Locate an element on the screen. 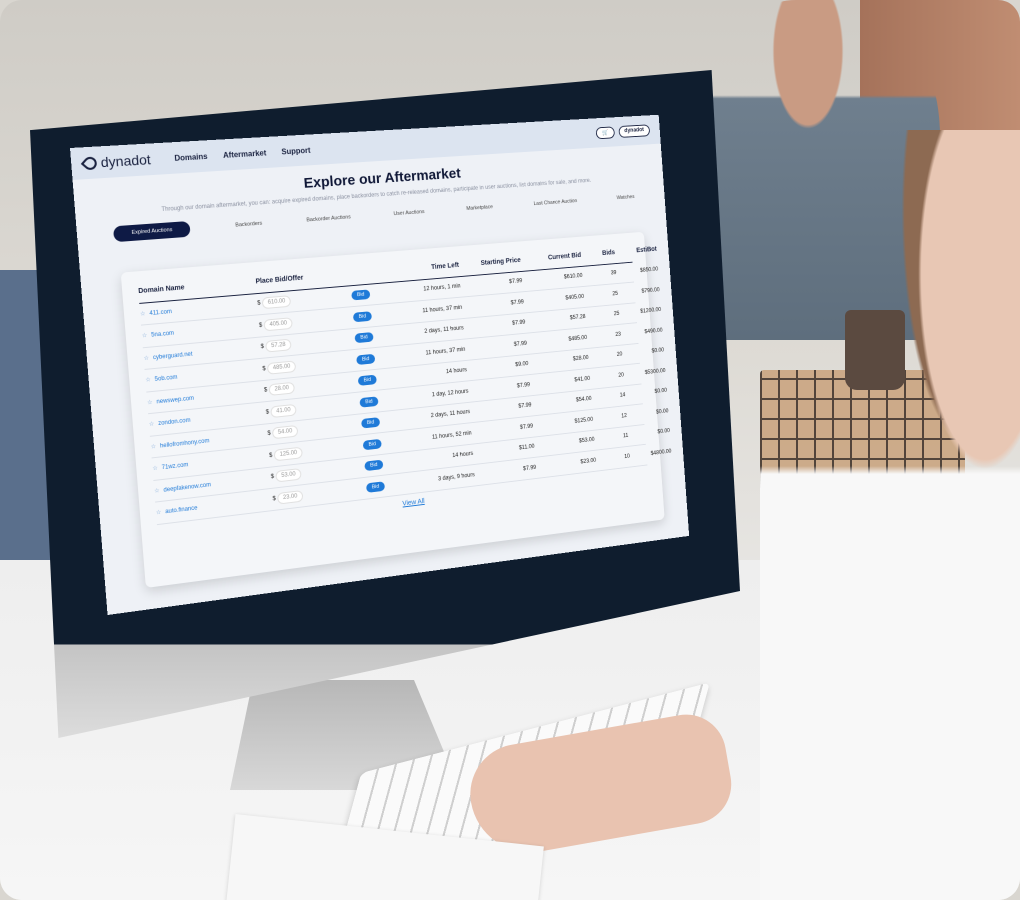  tab-expired-auctions: Expired Auctions is located at coordinates (151, 231).